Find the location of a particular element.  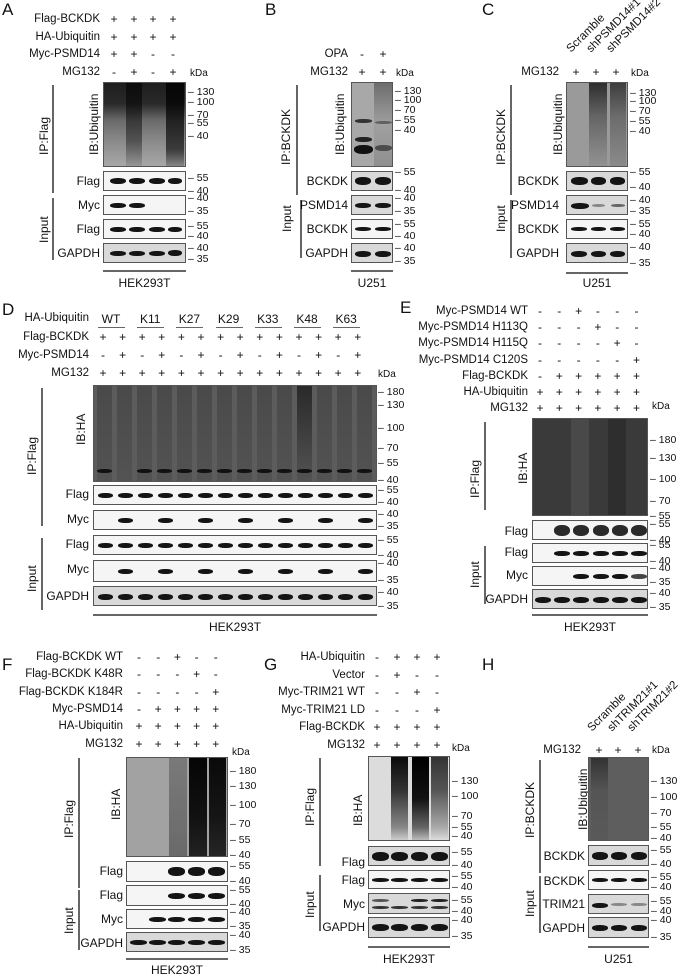

condition-label: Flag-BCKDK is located at coordinates (495, 375).